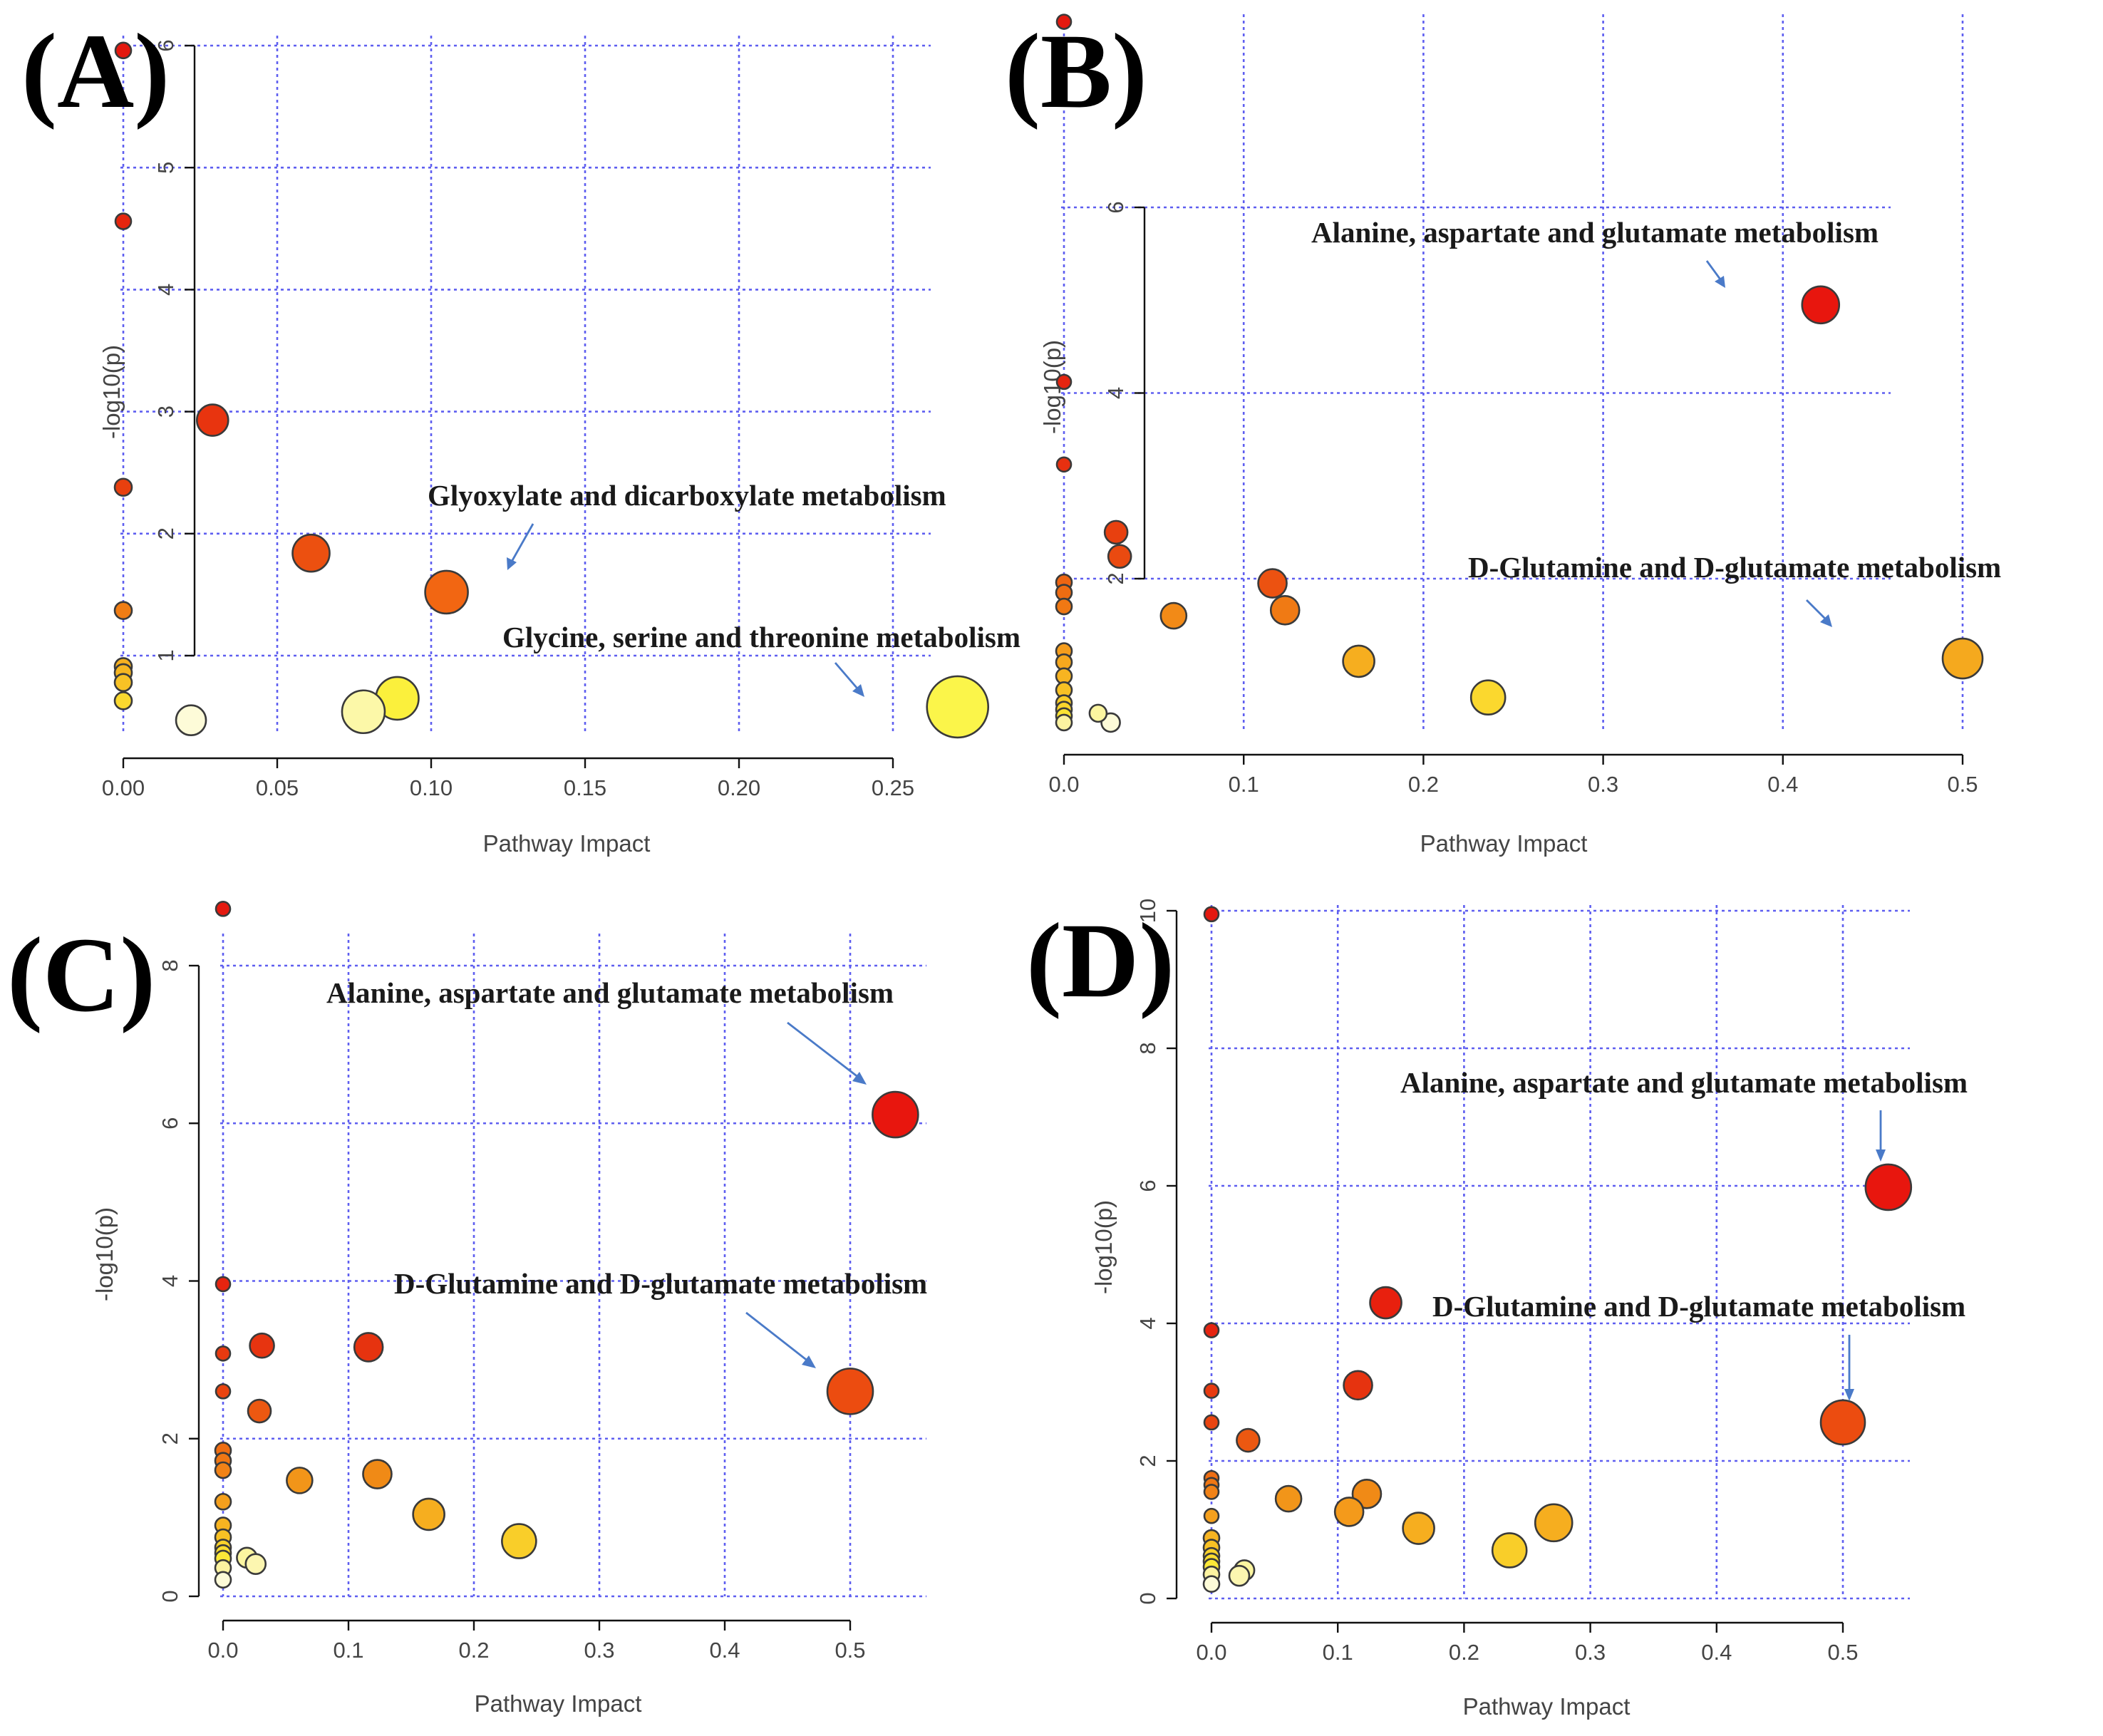  I want to click on x-tick-label: 0.10, so click(431, 787).